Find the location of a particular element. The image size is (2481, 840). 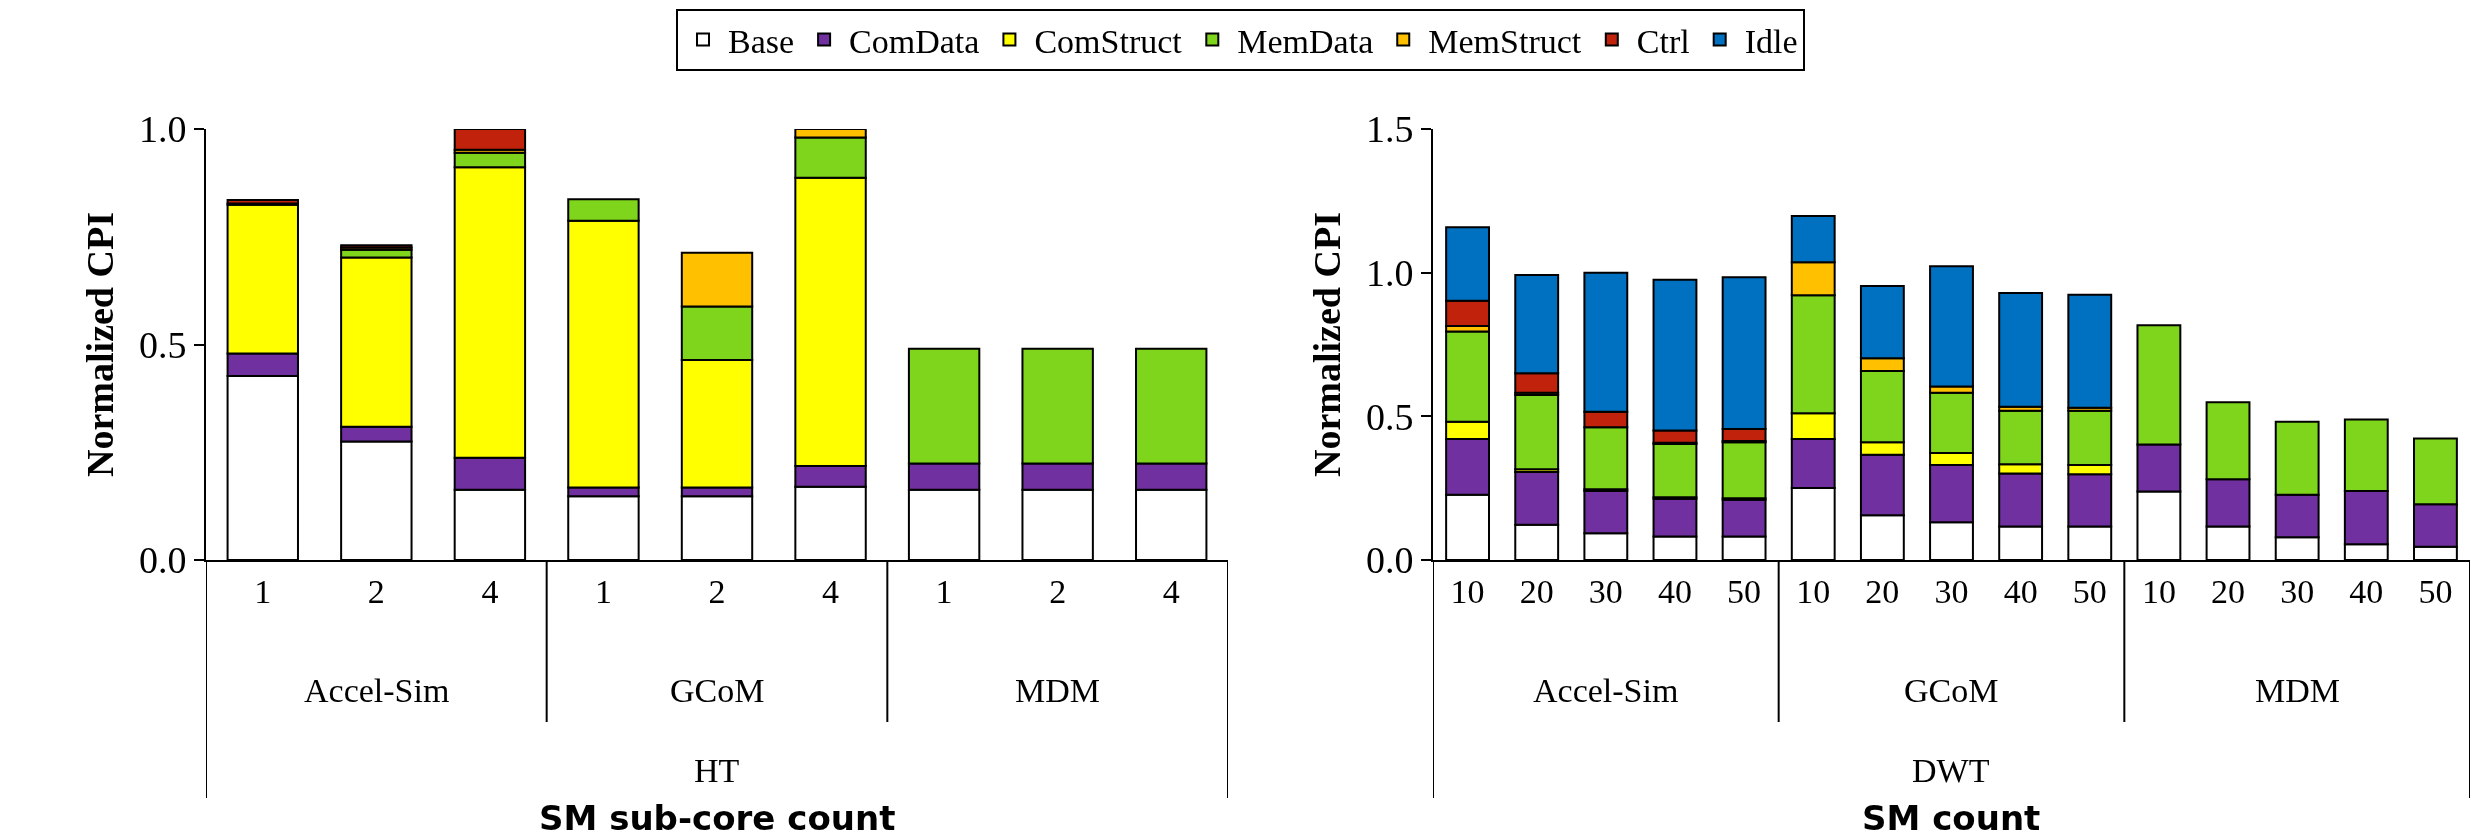

y-tick-label: 1.5 is located at coordinates (1389, 129).